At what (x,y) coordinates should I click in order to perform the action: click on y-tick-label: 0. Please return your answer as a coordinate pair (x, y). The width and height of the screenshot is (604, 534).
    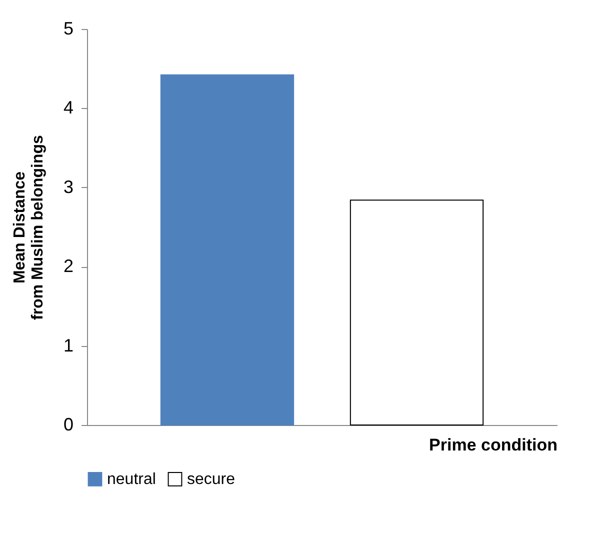
    Looking at the image, I should click on (68, 424).